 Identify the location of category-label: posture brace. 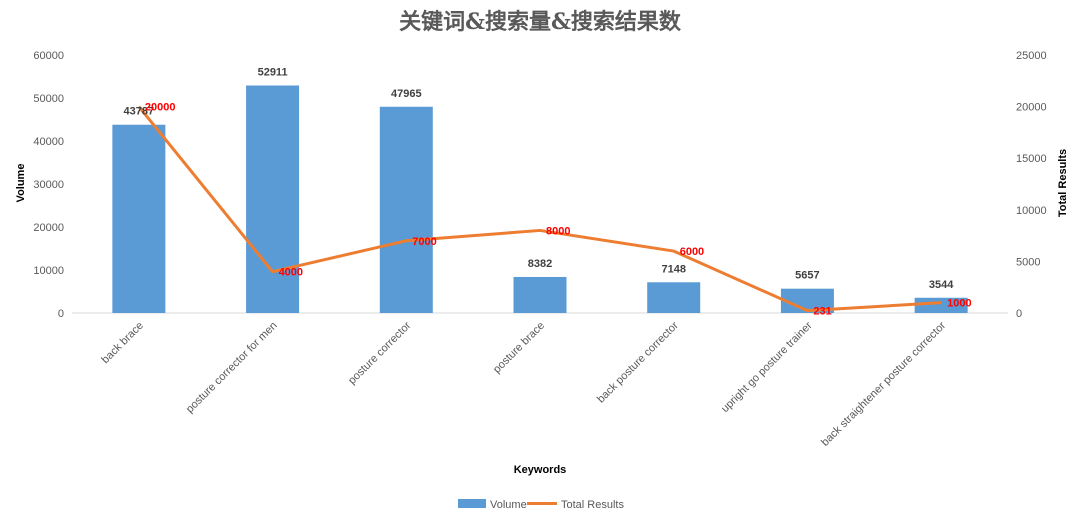
(519, 348).